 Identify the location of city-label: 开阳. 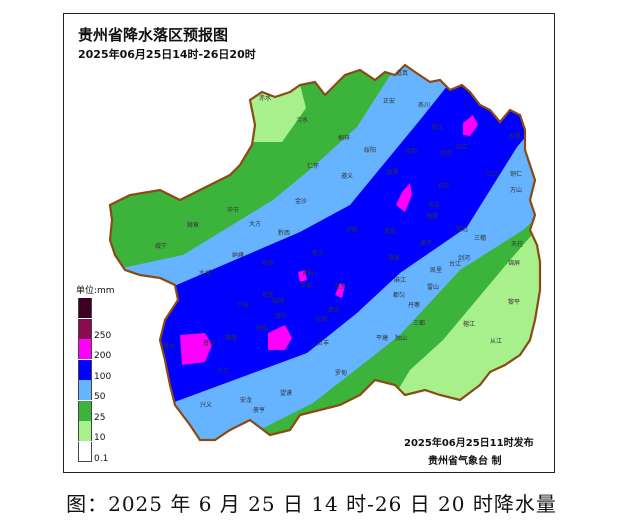
(352, 230).